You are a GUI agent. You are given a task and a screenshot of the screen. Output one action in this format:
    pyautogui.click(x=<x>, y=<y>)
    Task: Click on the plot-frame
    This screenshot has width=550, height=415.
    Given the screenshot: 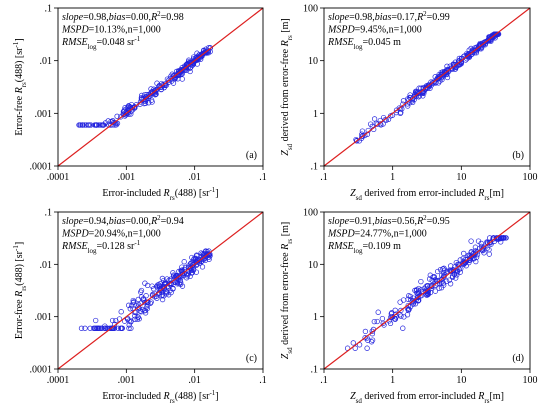 What is the action you would take?
    pyautogui.click(x=160, y=290)
    